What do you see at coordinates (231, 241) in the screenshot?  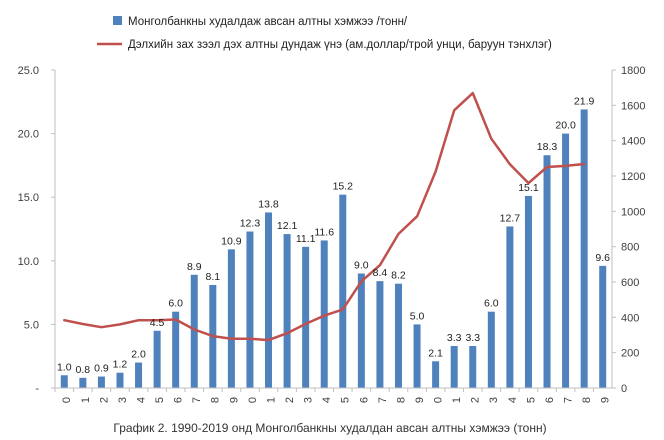 I see `bar-data-label: 10.9` at bounding box center [231, 241].